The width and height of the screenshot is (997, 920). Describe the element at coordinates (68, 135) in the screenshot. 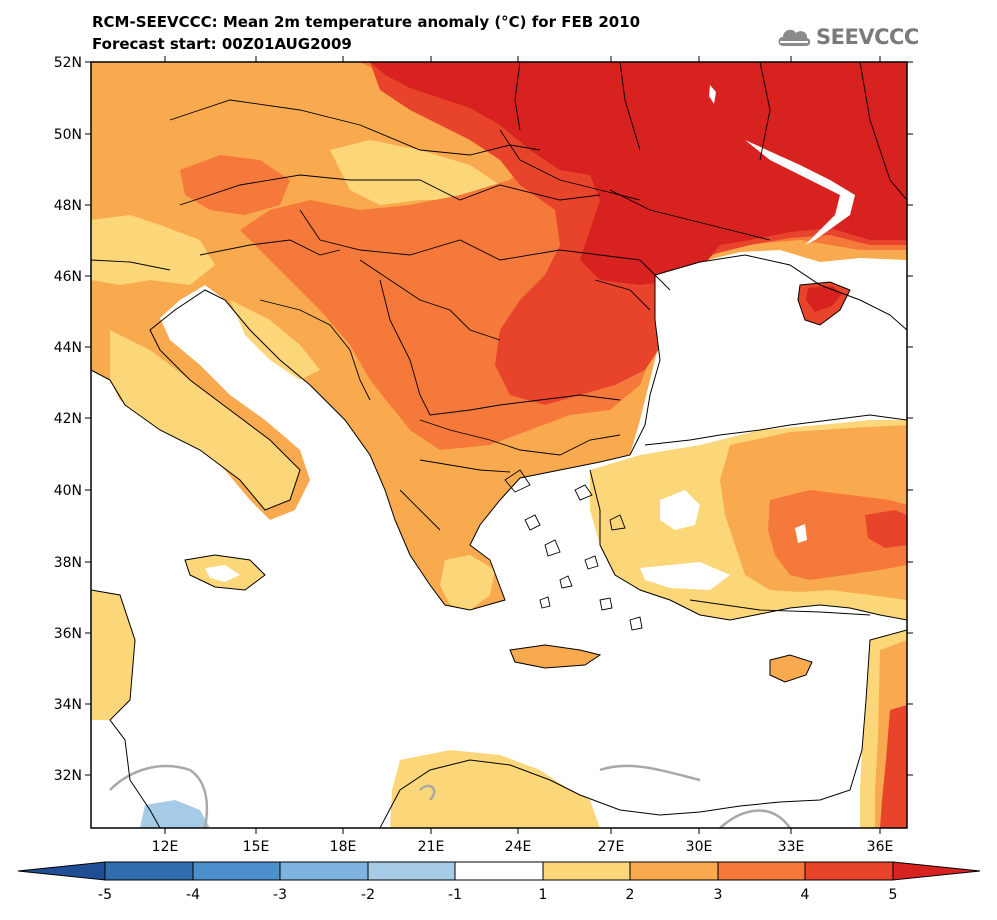

I see `lat-label: 50N` at that location.